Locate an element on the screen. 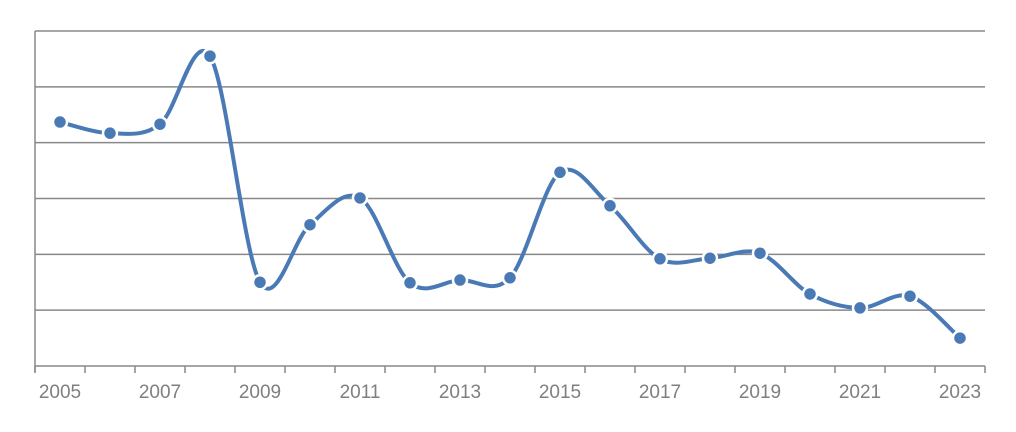 This screenshot has height=432, width=1016. x-tick-label: 2023 is located at coordinates (960, 392).